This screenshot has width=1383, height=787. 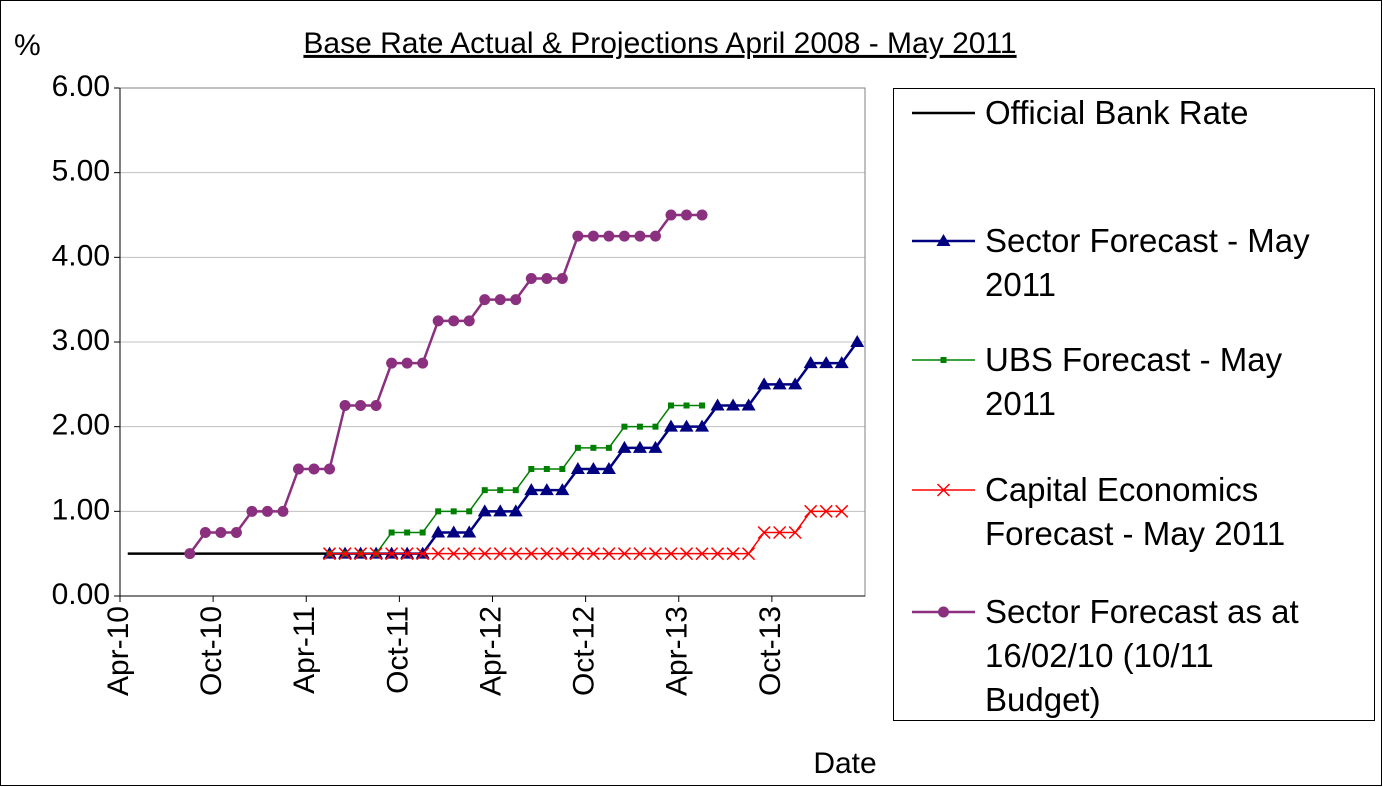 I want to click on y-tick-label: 0.00, so click(x=81, y=594).